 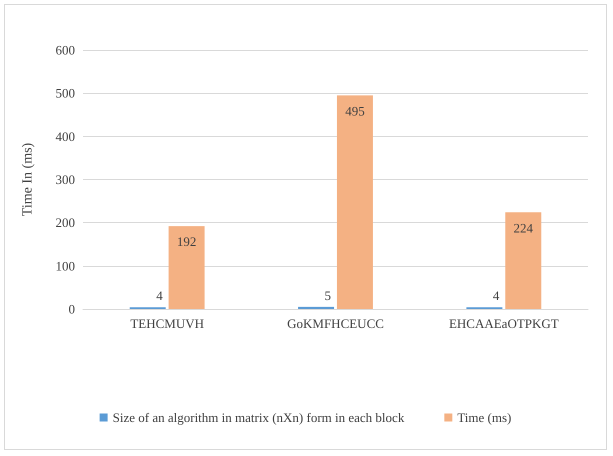 I want to click on data-label: 5, so click(x=328, y=295).